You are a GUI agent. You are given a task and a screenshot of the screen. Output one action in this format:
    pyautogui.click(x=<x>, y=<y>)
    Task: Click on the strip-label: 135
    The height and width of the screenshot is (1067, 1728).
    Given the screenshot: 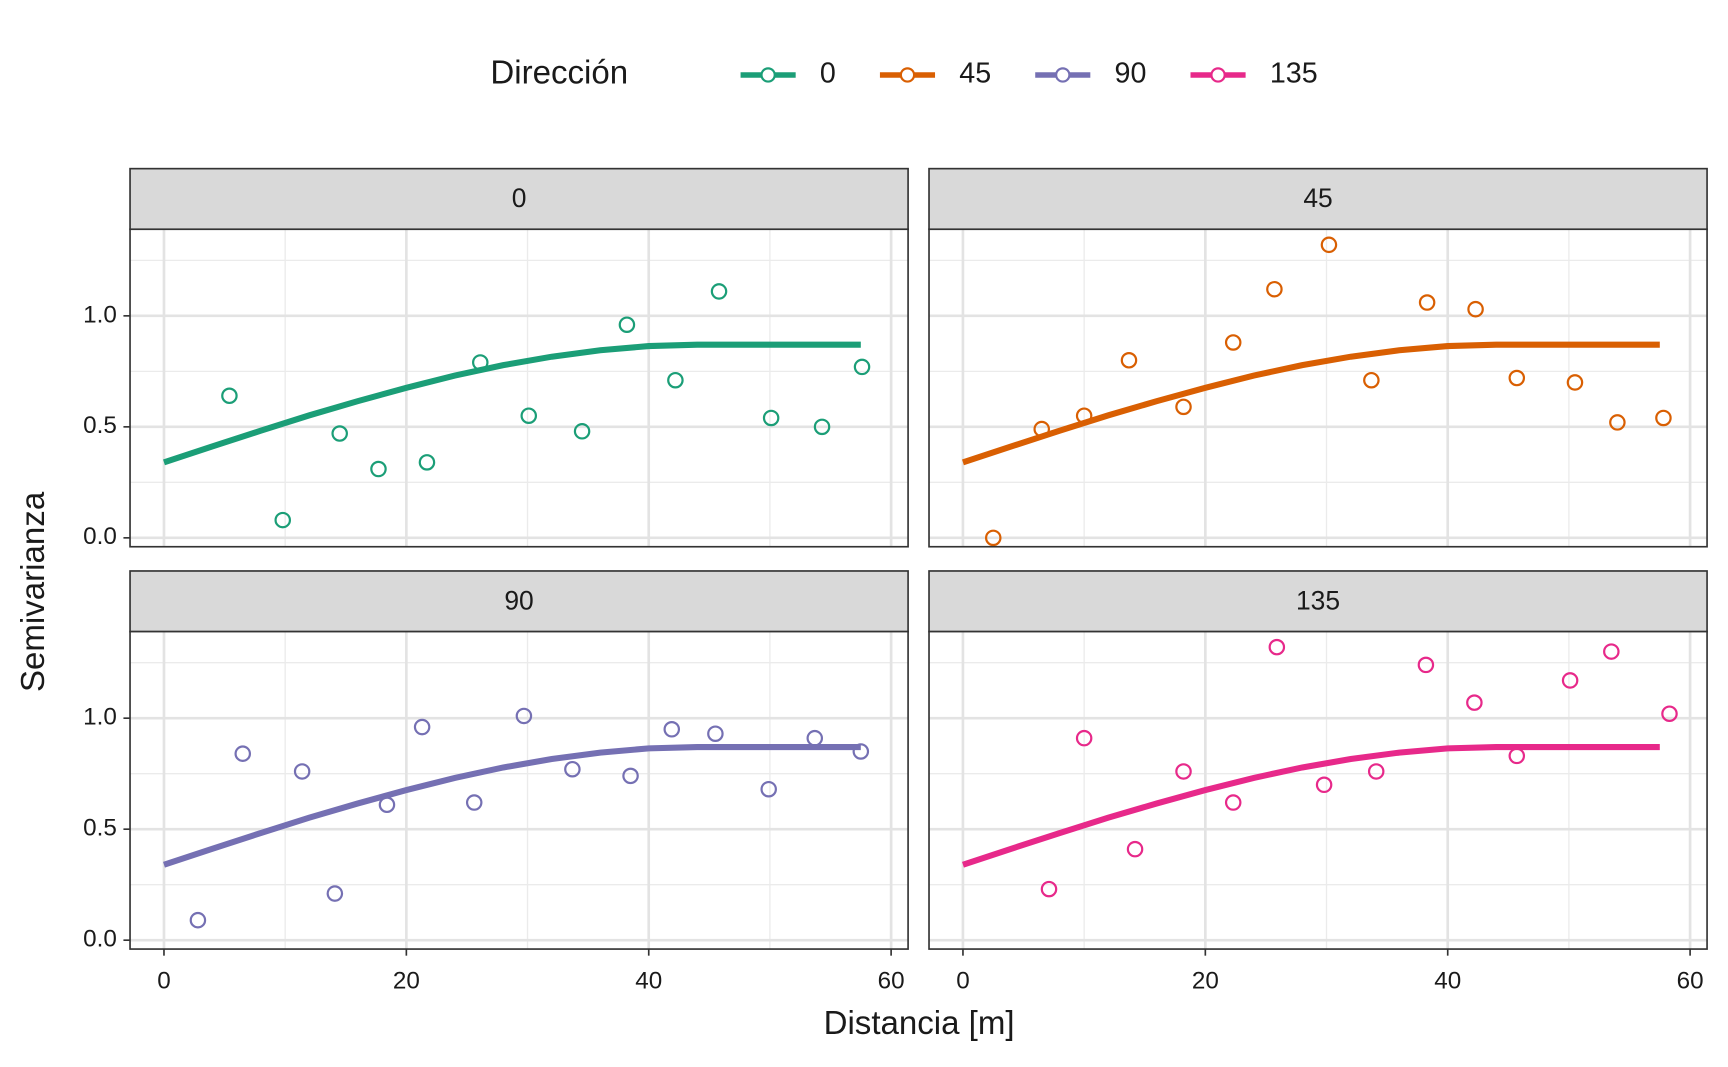 What is the action you would take?
    pyautogui.click(x=1318, y=600)
    